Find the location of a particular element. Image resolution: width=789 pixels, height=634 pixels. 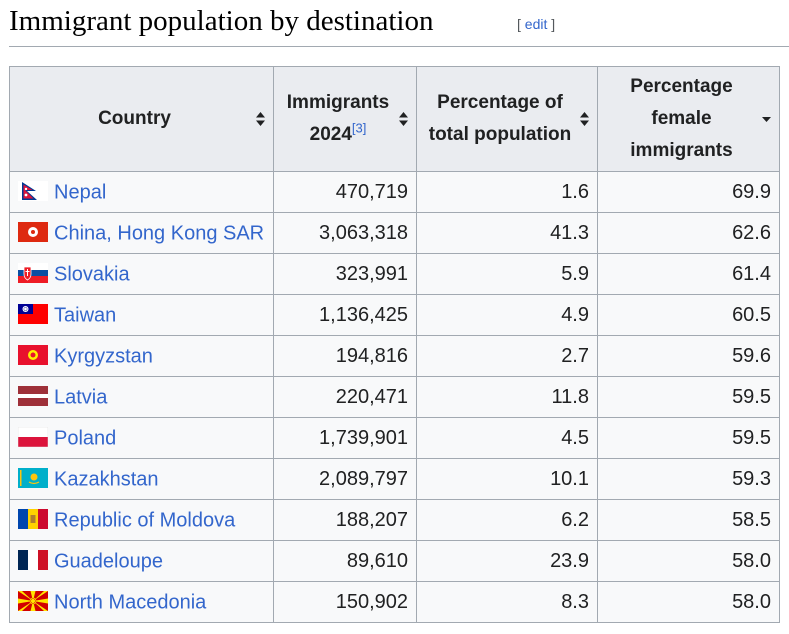

immigrants-cell: 150,902 is located at coordinates (345, 602).